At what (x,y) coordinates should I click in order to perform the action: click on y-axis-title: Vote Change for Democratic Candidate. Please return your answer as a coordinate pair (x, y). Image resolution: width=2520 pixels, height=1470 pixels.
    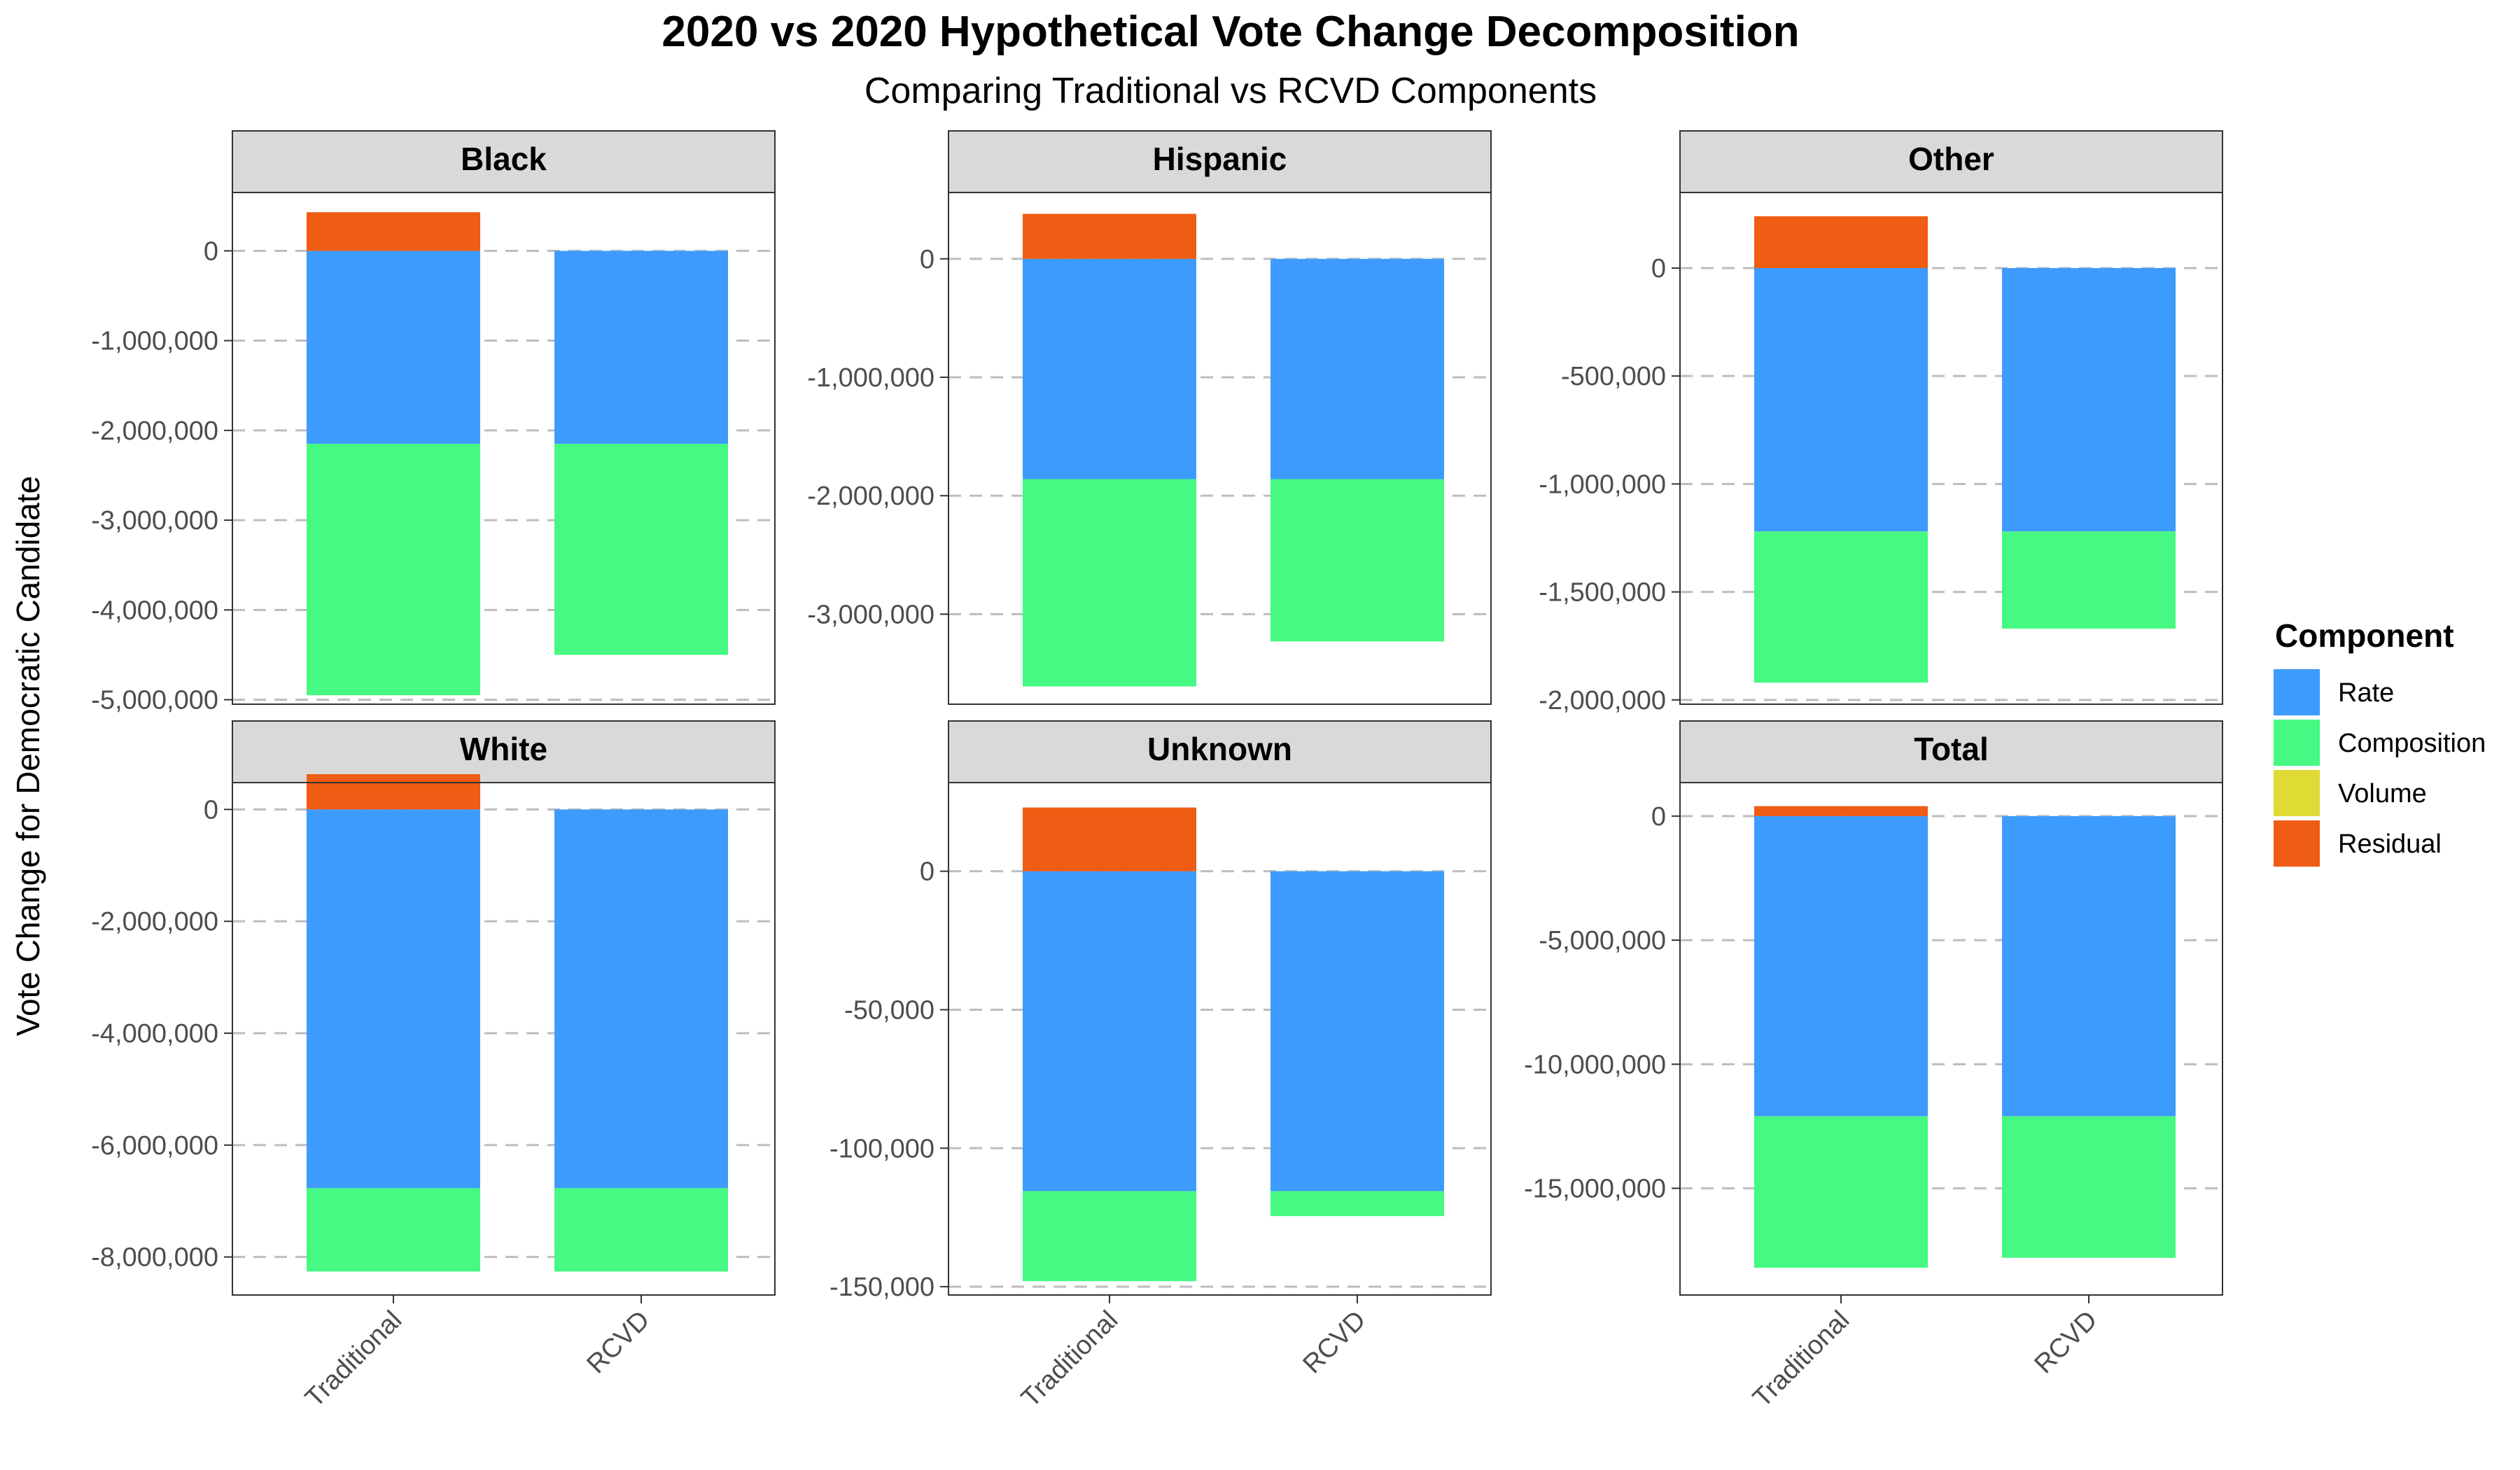
    Looking at the image, I should click on (28, 756).